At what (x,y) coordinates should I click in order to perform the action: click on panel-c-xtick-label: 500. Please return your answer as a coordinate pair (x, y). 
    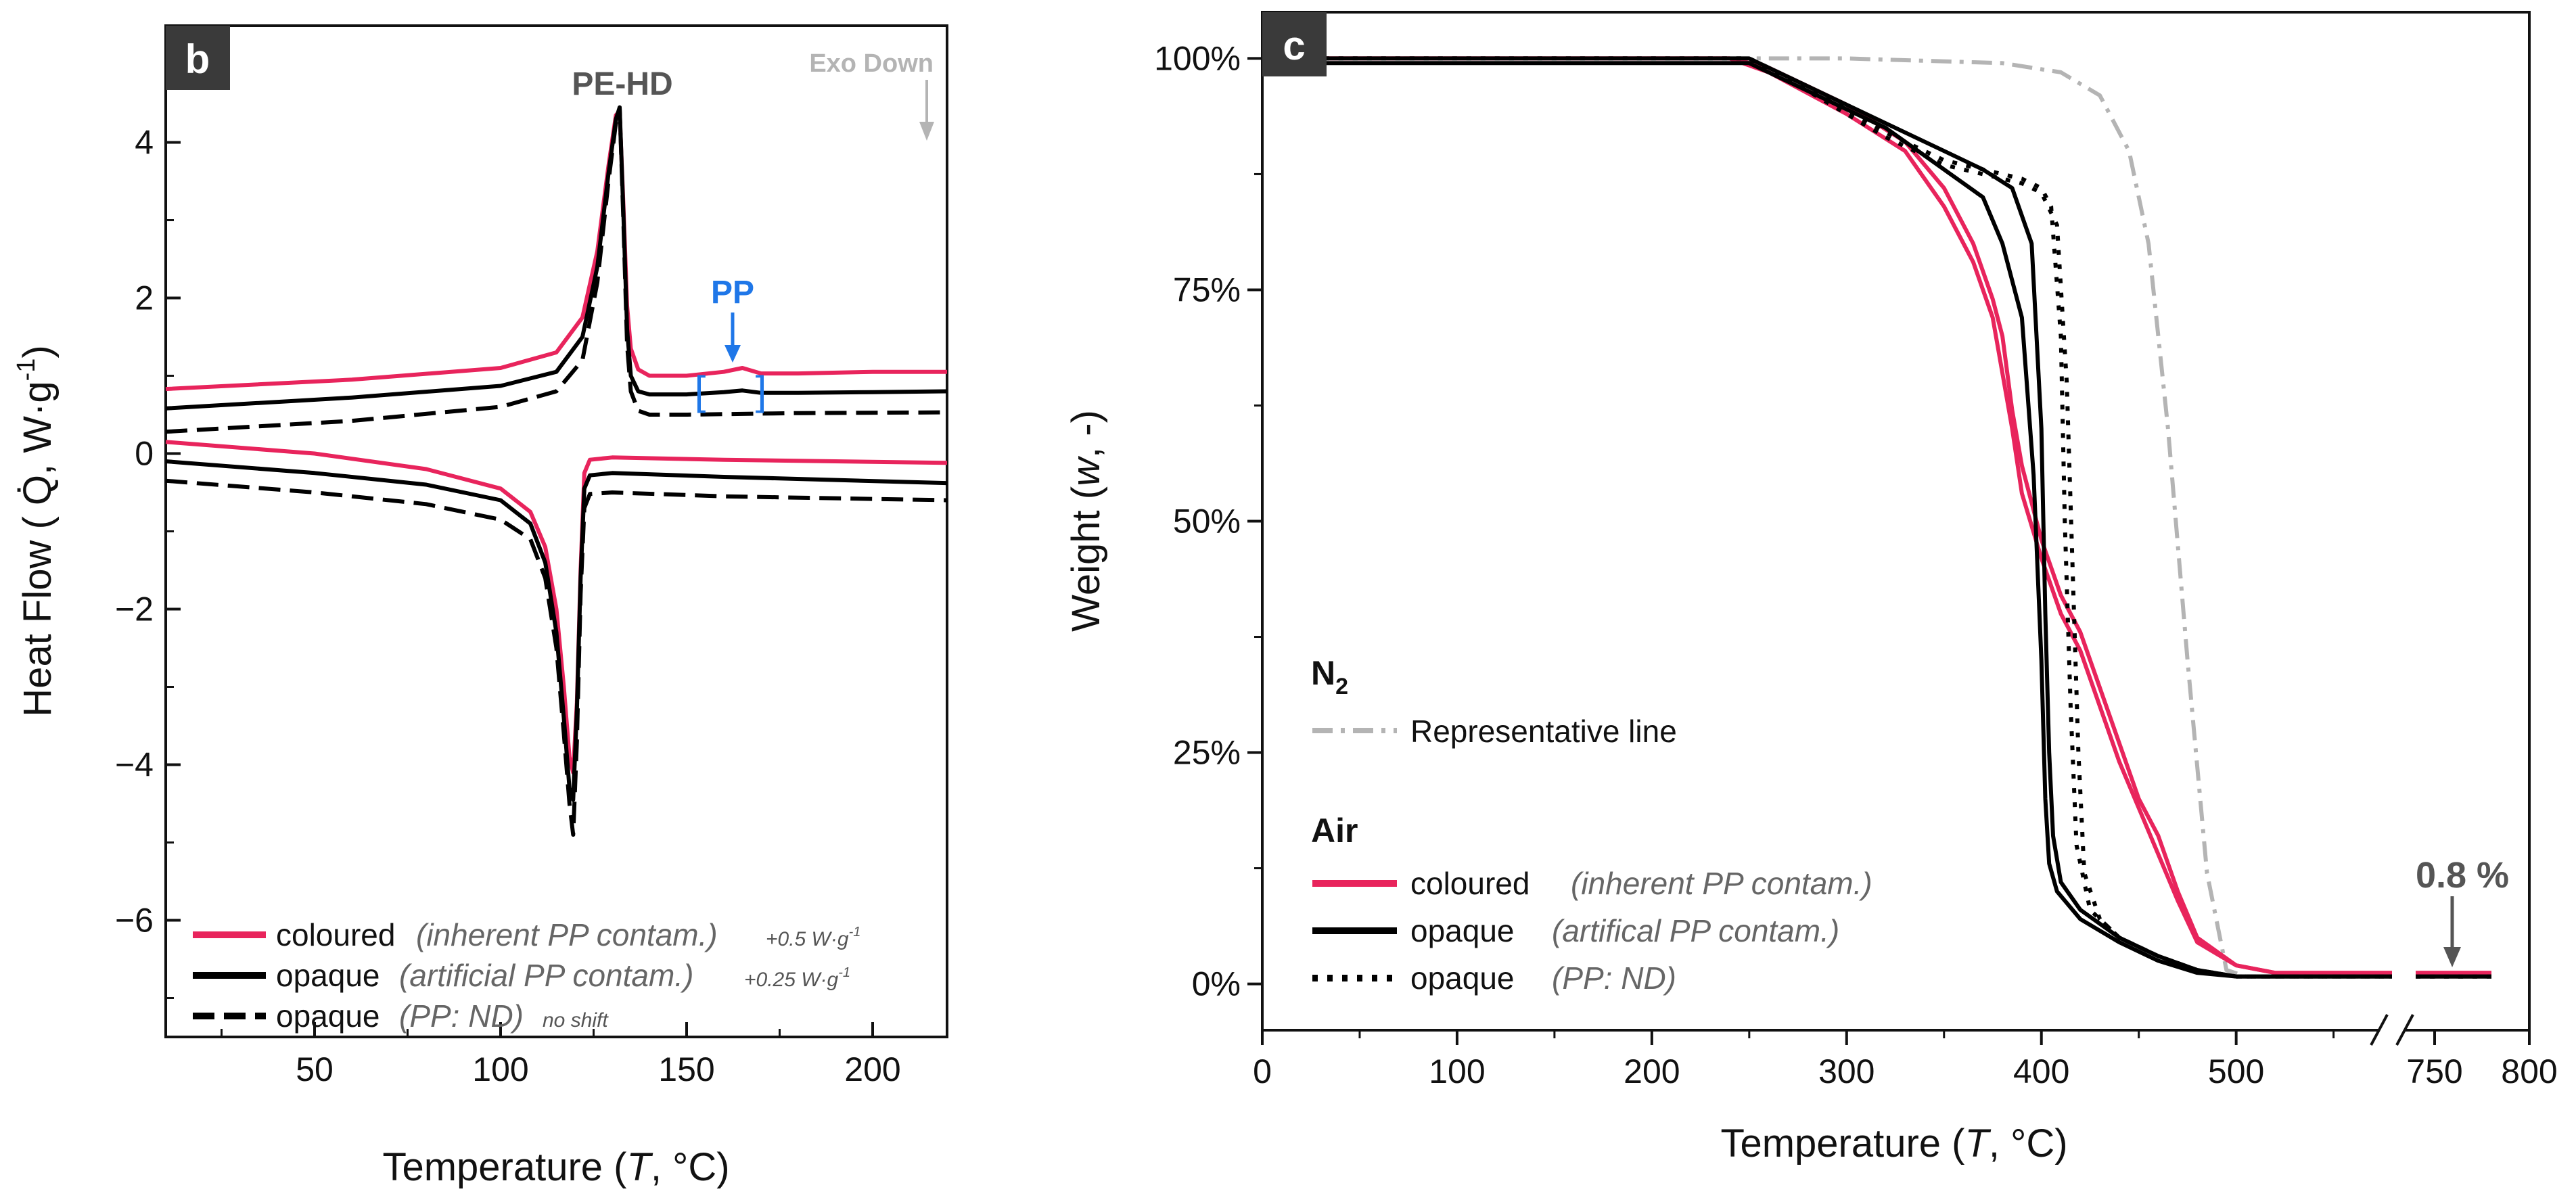
    Looking at the image, I should click on (2236, 1071).